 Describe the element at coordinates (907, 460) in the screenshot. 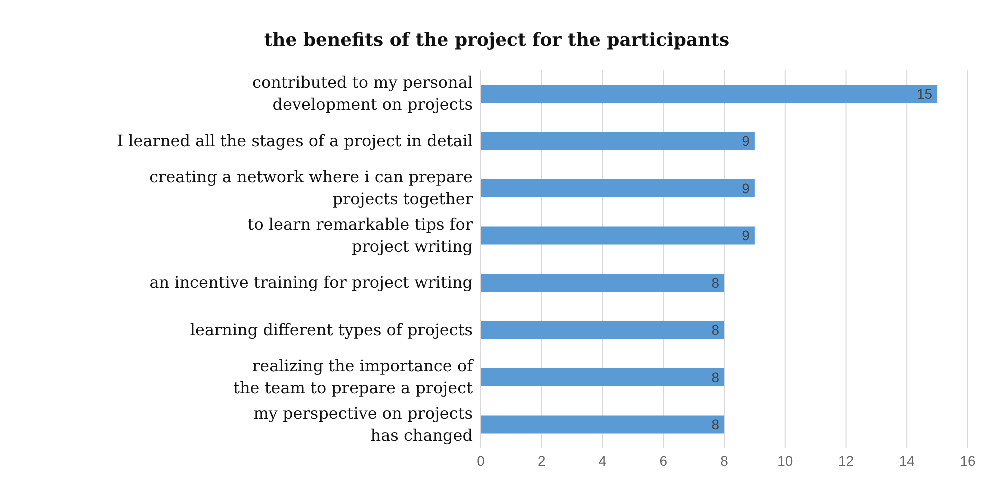

I see `x-tick-label: 14` at that location.